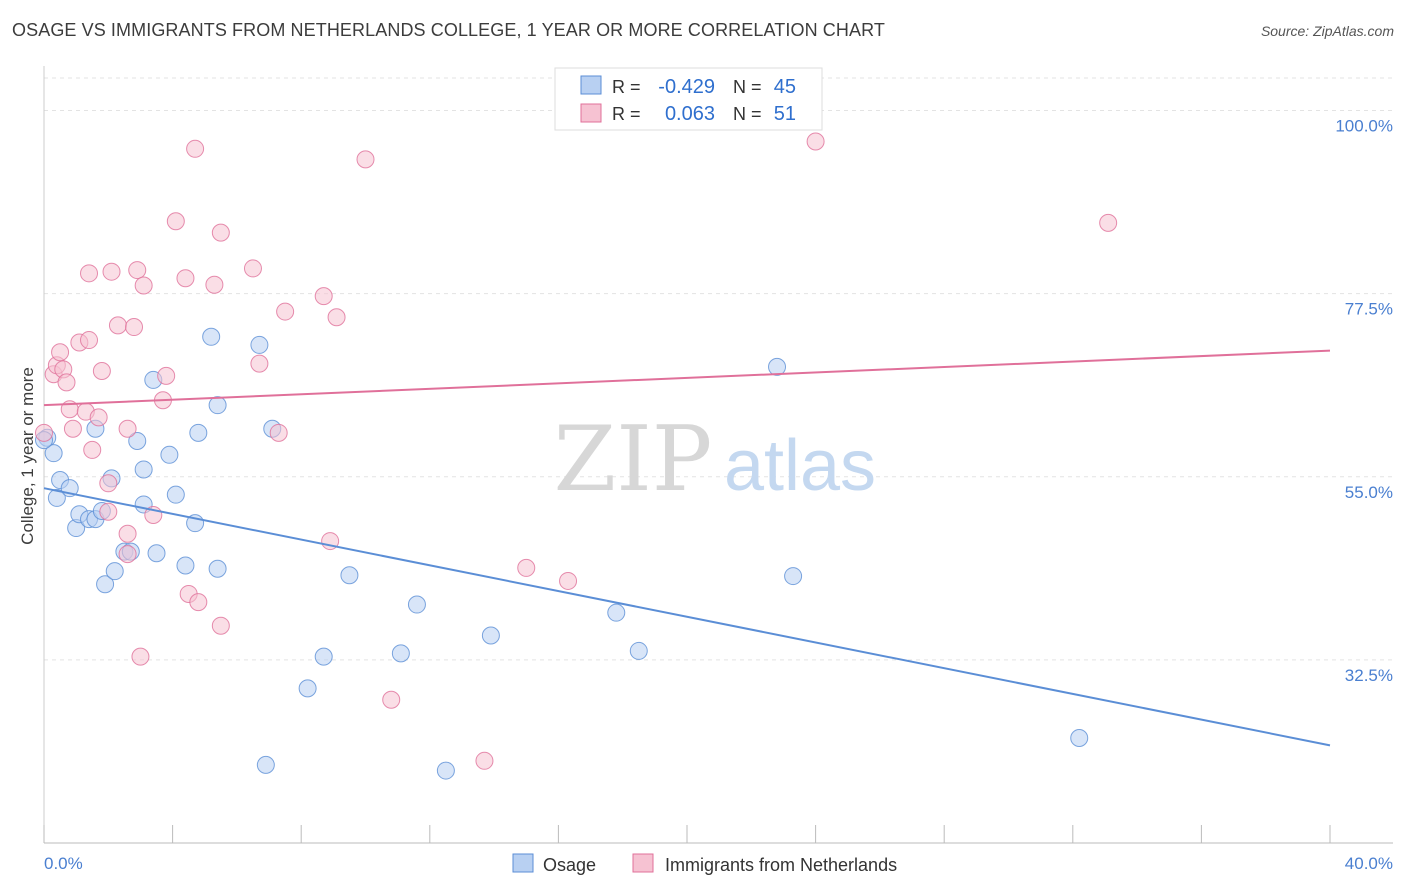 This screenshot has width=1406, height=892. What do you see at coordinates (686, 87) in the screenshot?
I see `legend-r-value-osage: -0.429` at bounding box center [686, 87].